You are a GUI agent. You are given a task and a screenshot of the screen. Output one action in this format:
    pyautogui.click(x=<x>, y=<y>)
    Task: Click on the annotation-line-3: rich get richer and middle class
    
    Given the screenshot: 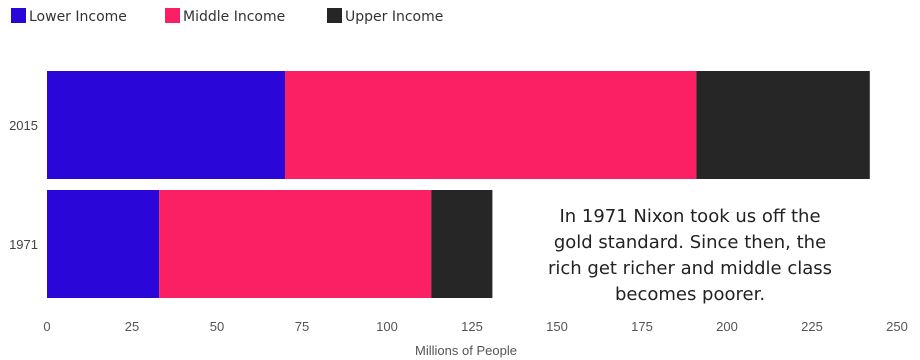 What is the action you would take?
    pyautogui.click(x=690, y=268)
    